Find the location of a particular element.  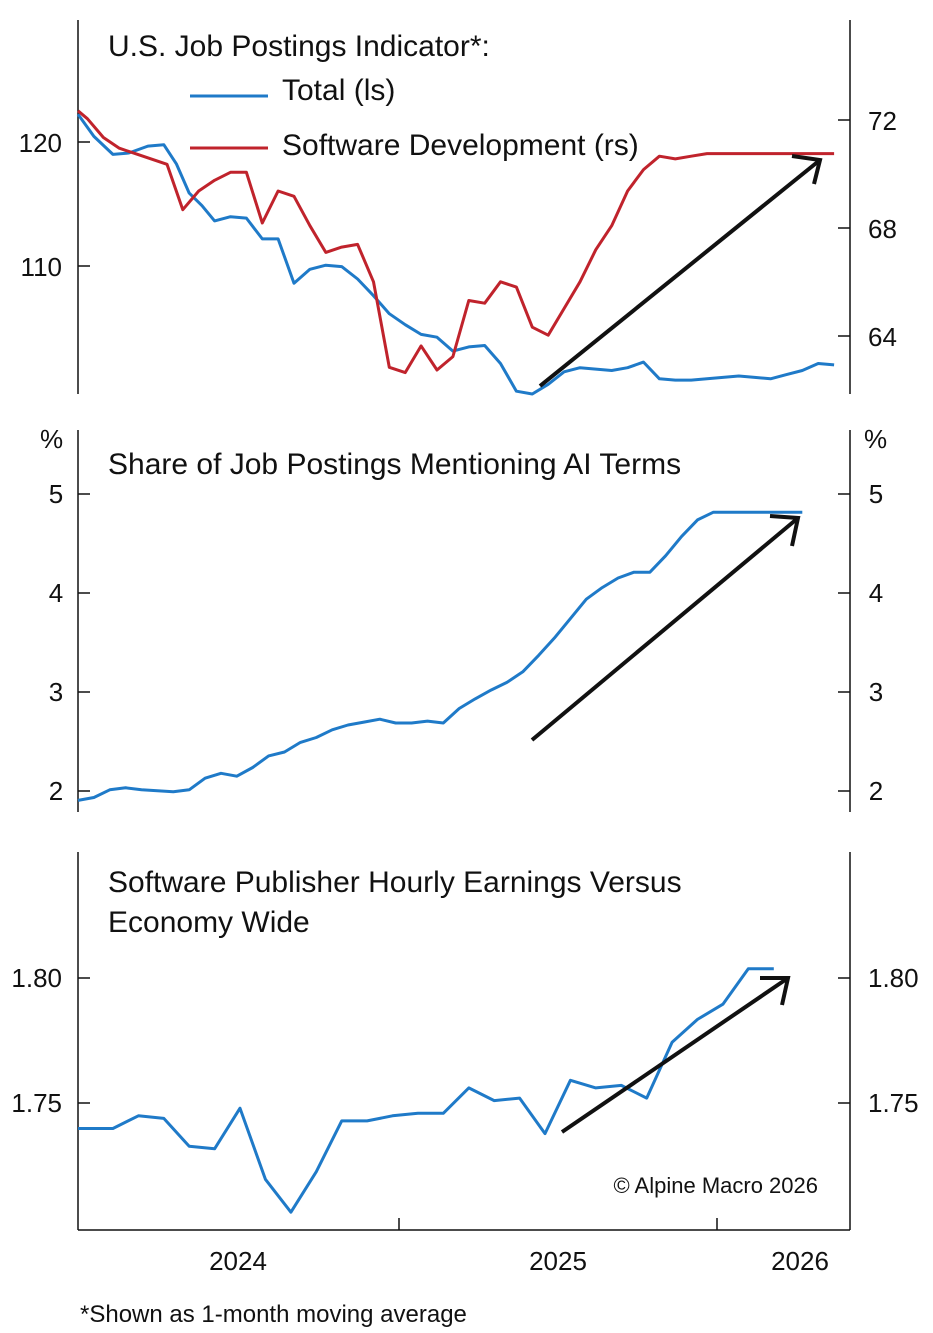

panel1-left-tick-label: 110 is located at coordinates (41, 267).